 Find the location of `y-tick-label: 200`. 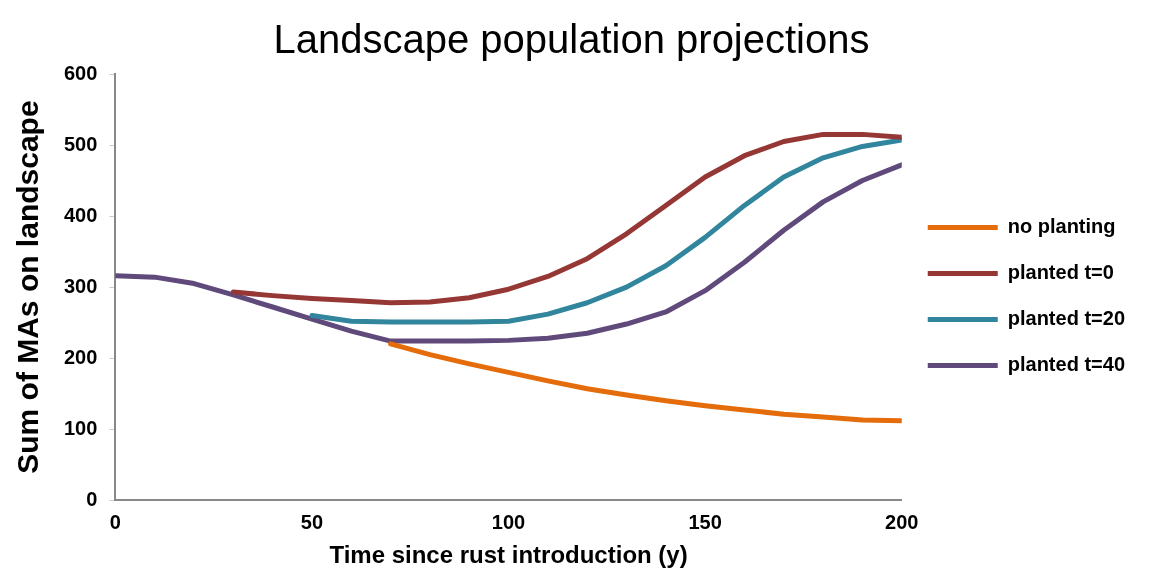

y-tick-label: 200 is located at coordinates (80, 356).